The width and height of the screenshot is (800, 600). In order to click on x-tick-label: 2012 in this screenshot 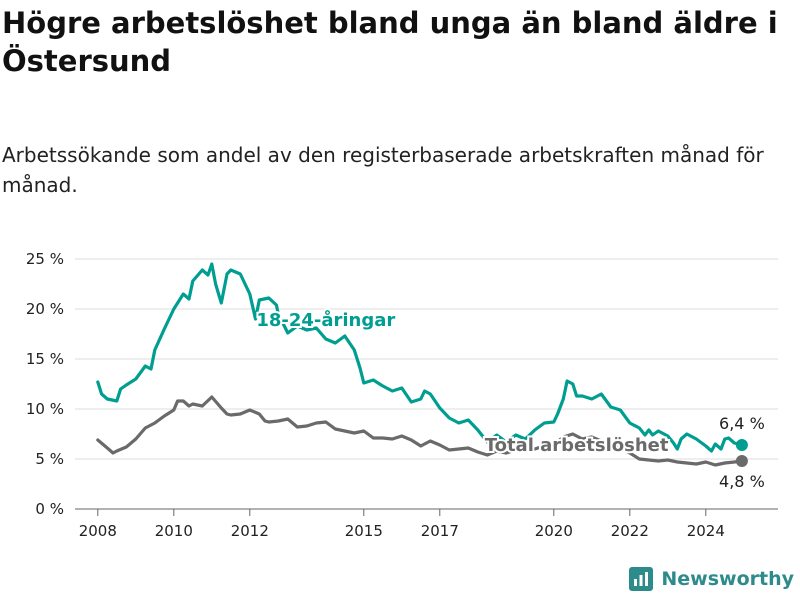, I will do `click(250, 531)`.